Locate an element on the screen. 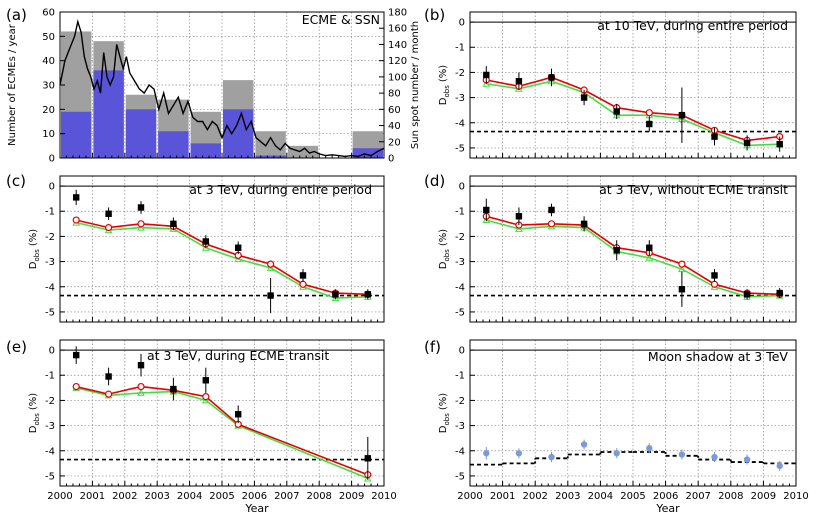  panel-title: at 3 TeV, during ECME transit is located at coordinates (238, 355).